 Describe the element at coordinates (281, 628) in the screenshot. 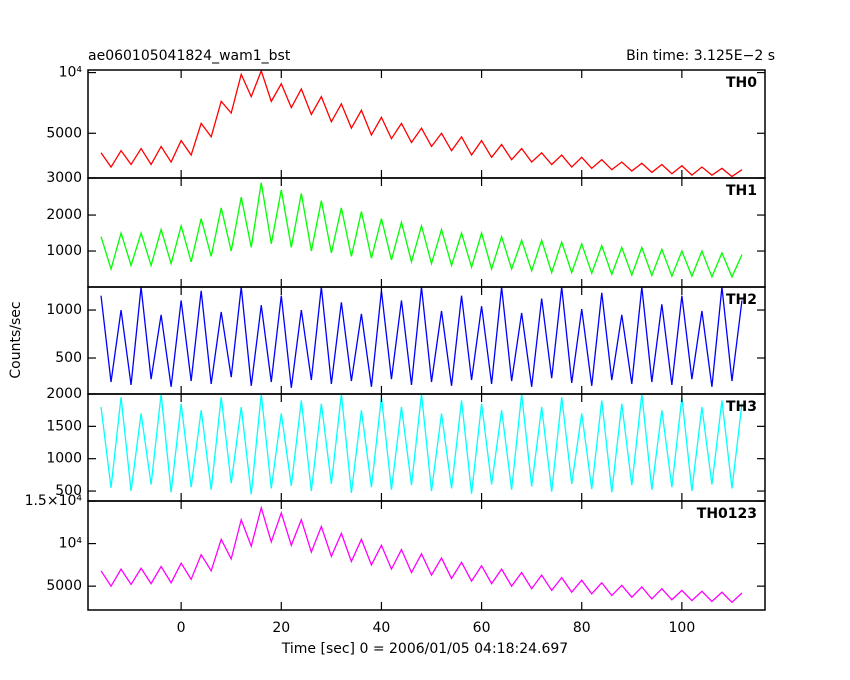

I see `x-tick-label: 20` at that location.